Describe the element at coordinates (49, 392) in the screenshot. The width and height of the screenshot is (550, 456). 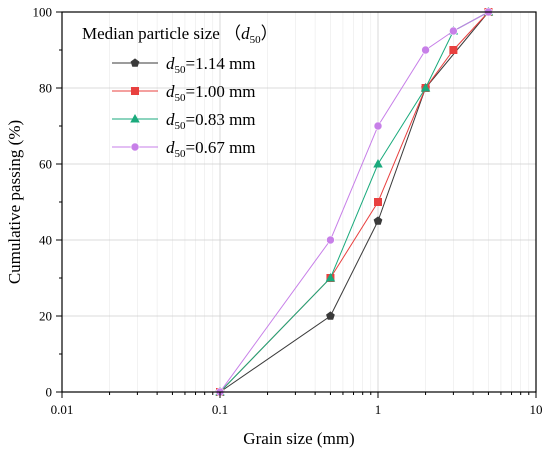
I see `y-tick-label: 0` at that location.